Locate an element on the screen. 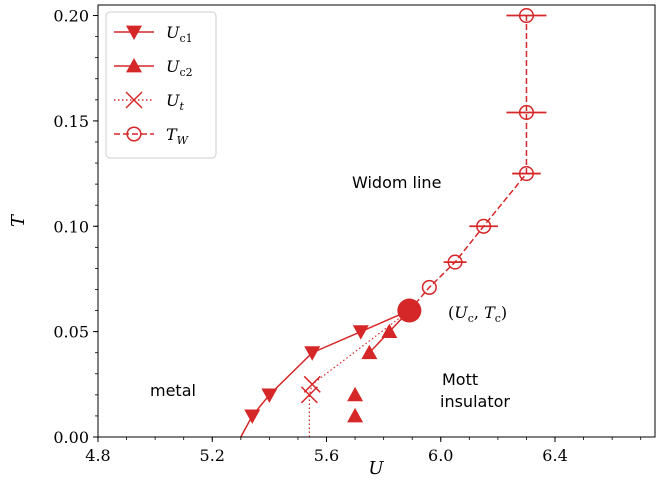 The height and width of the screenshot is (495, 659). series-t_w is located at coordinates (477, 159).